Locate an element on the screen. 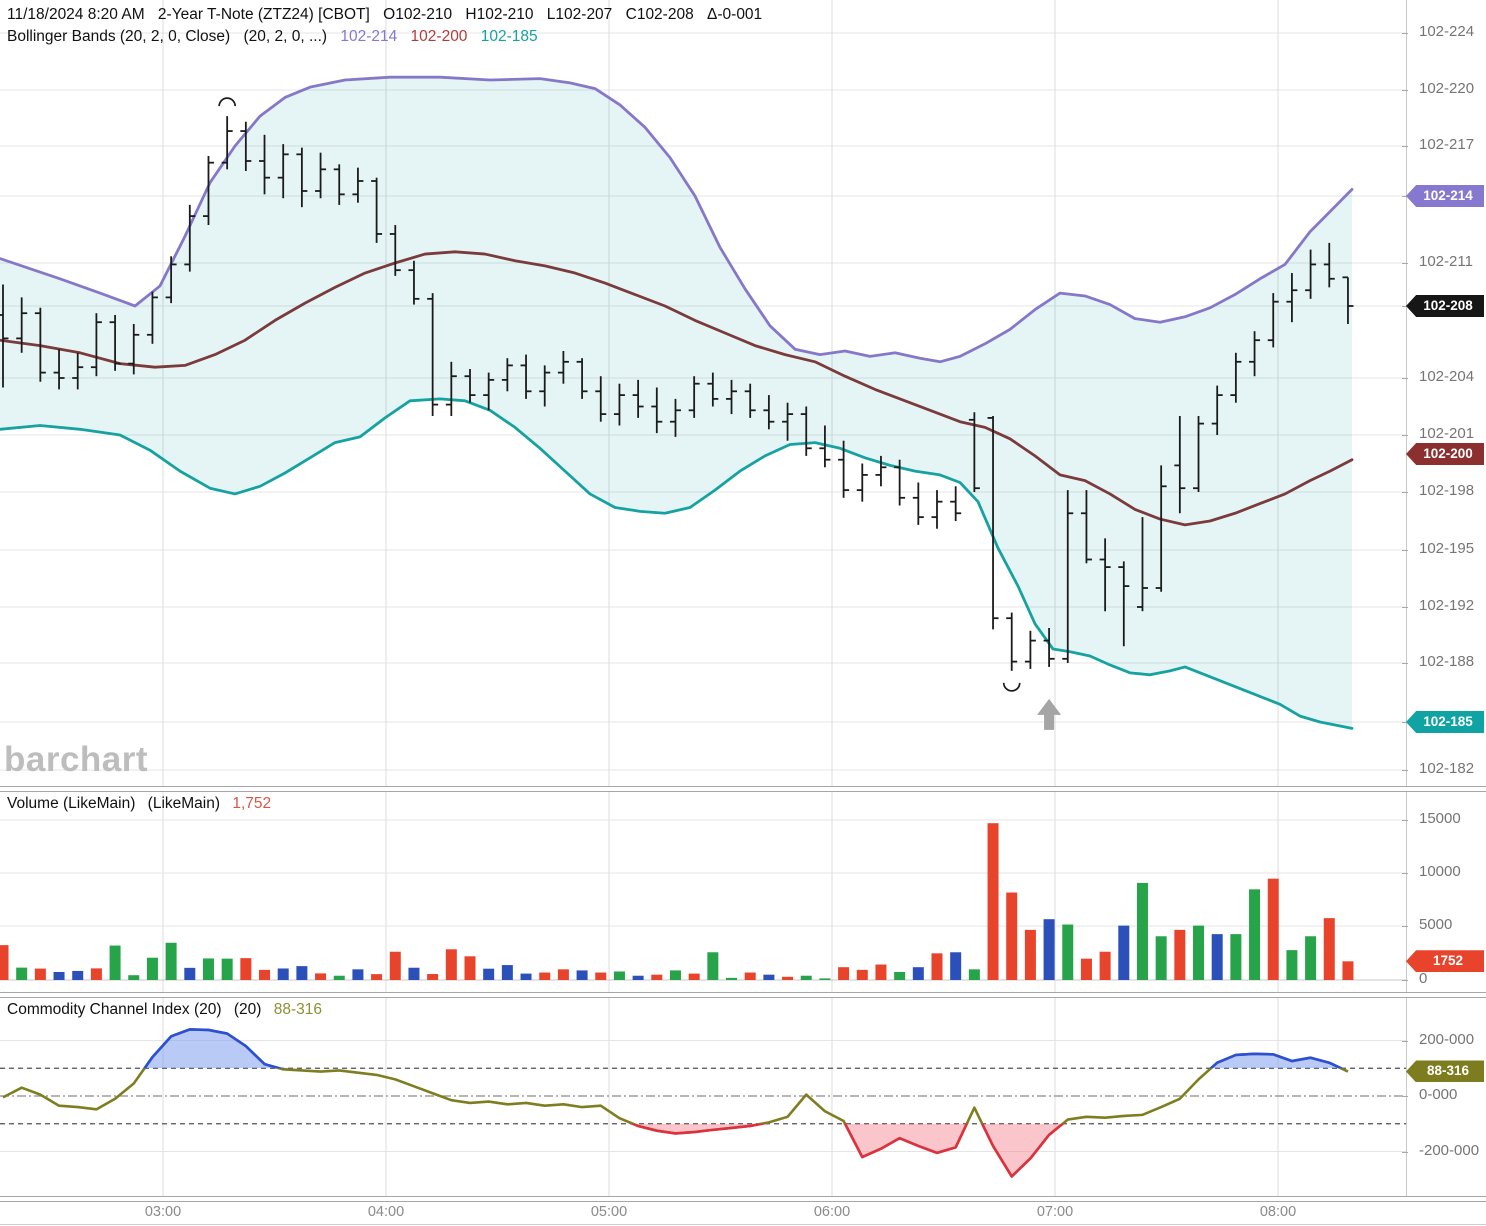  volume-panel-title: Volume (LikeMain) (LikeMain) 1,752 is located at coordinates (143, 804).